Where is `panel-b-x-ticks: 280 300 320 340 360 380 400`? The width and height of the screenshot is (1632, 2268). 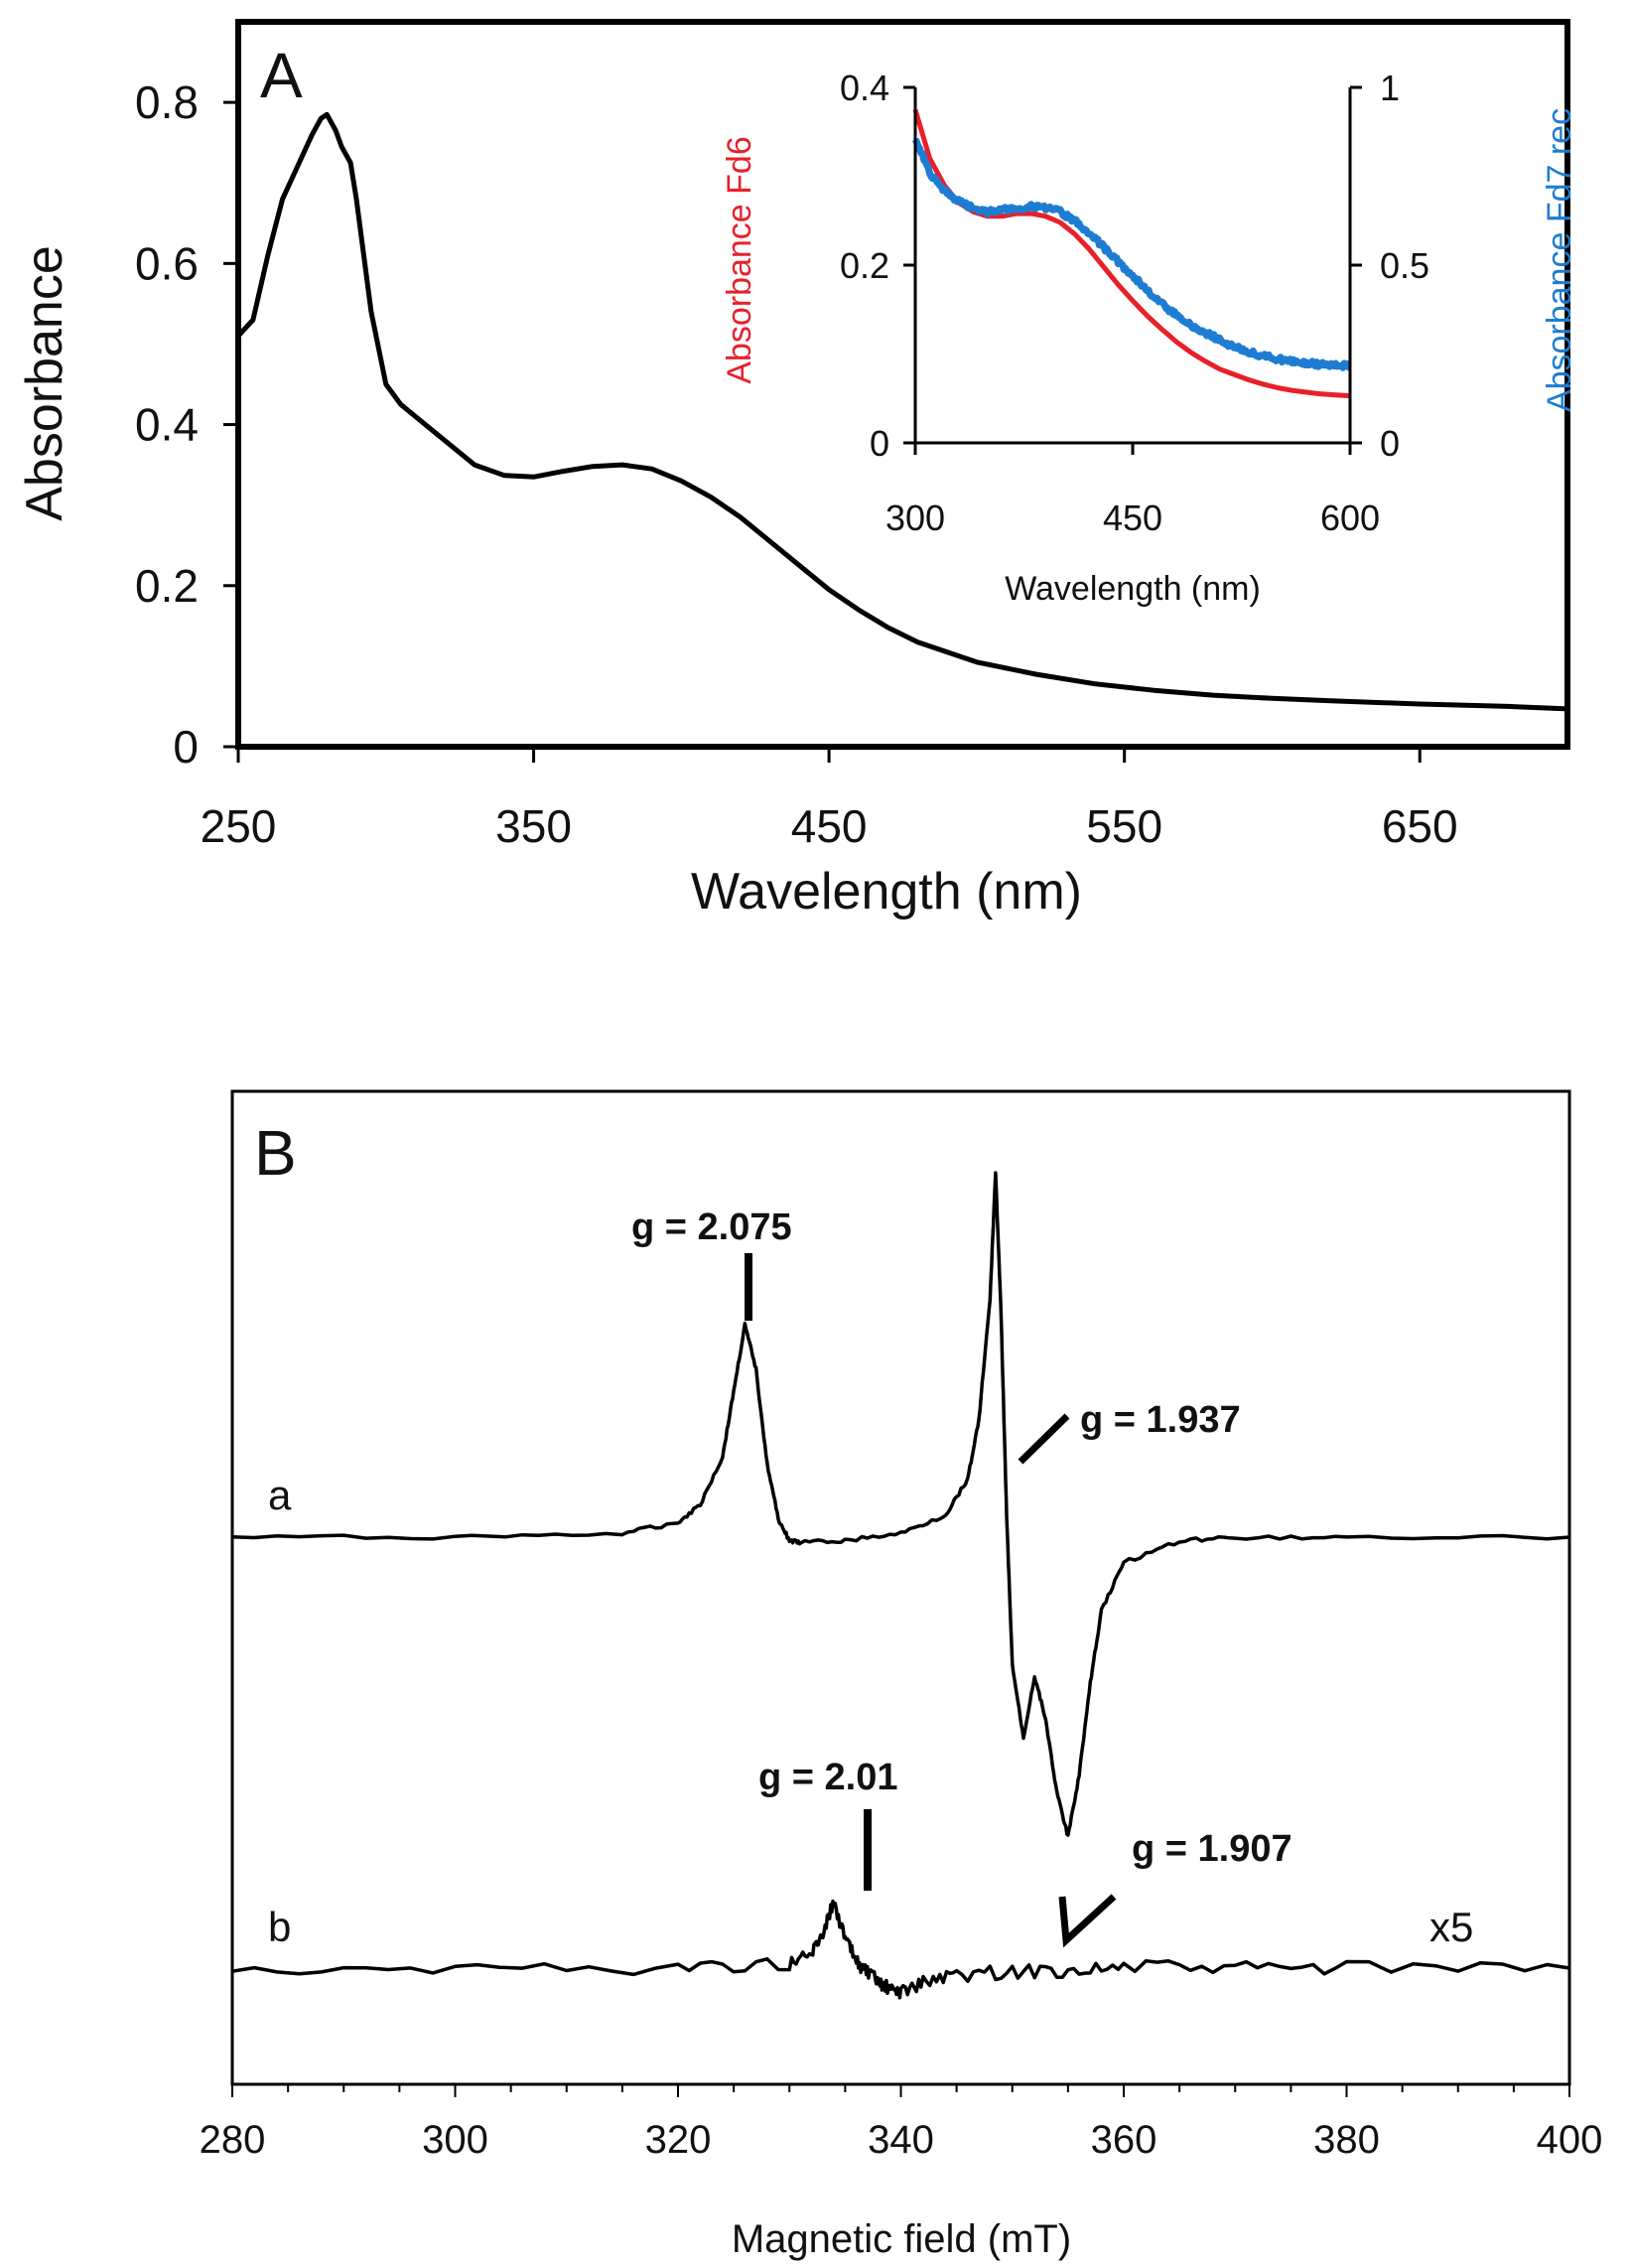
panel-b-x-ticks: 280 300 320 340 360 380 400 is located at coordinates (901, 2123).